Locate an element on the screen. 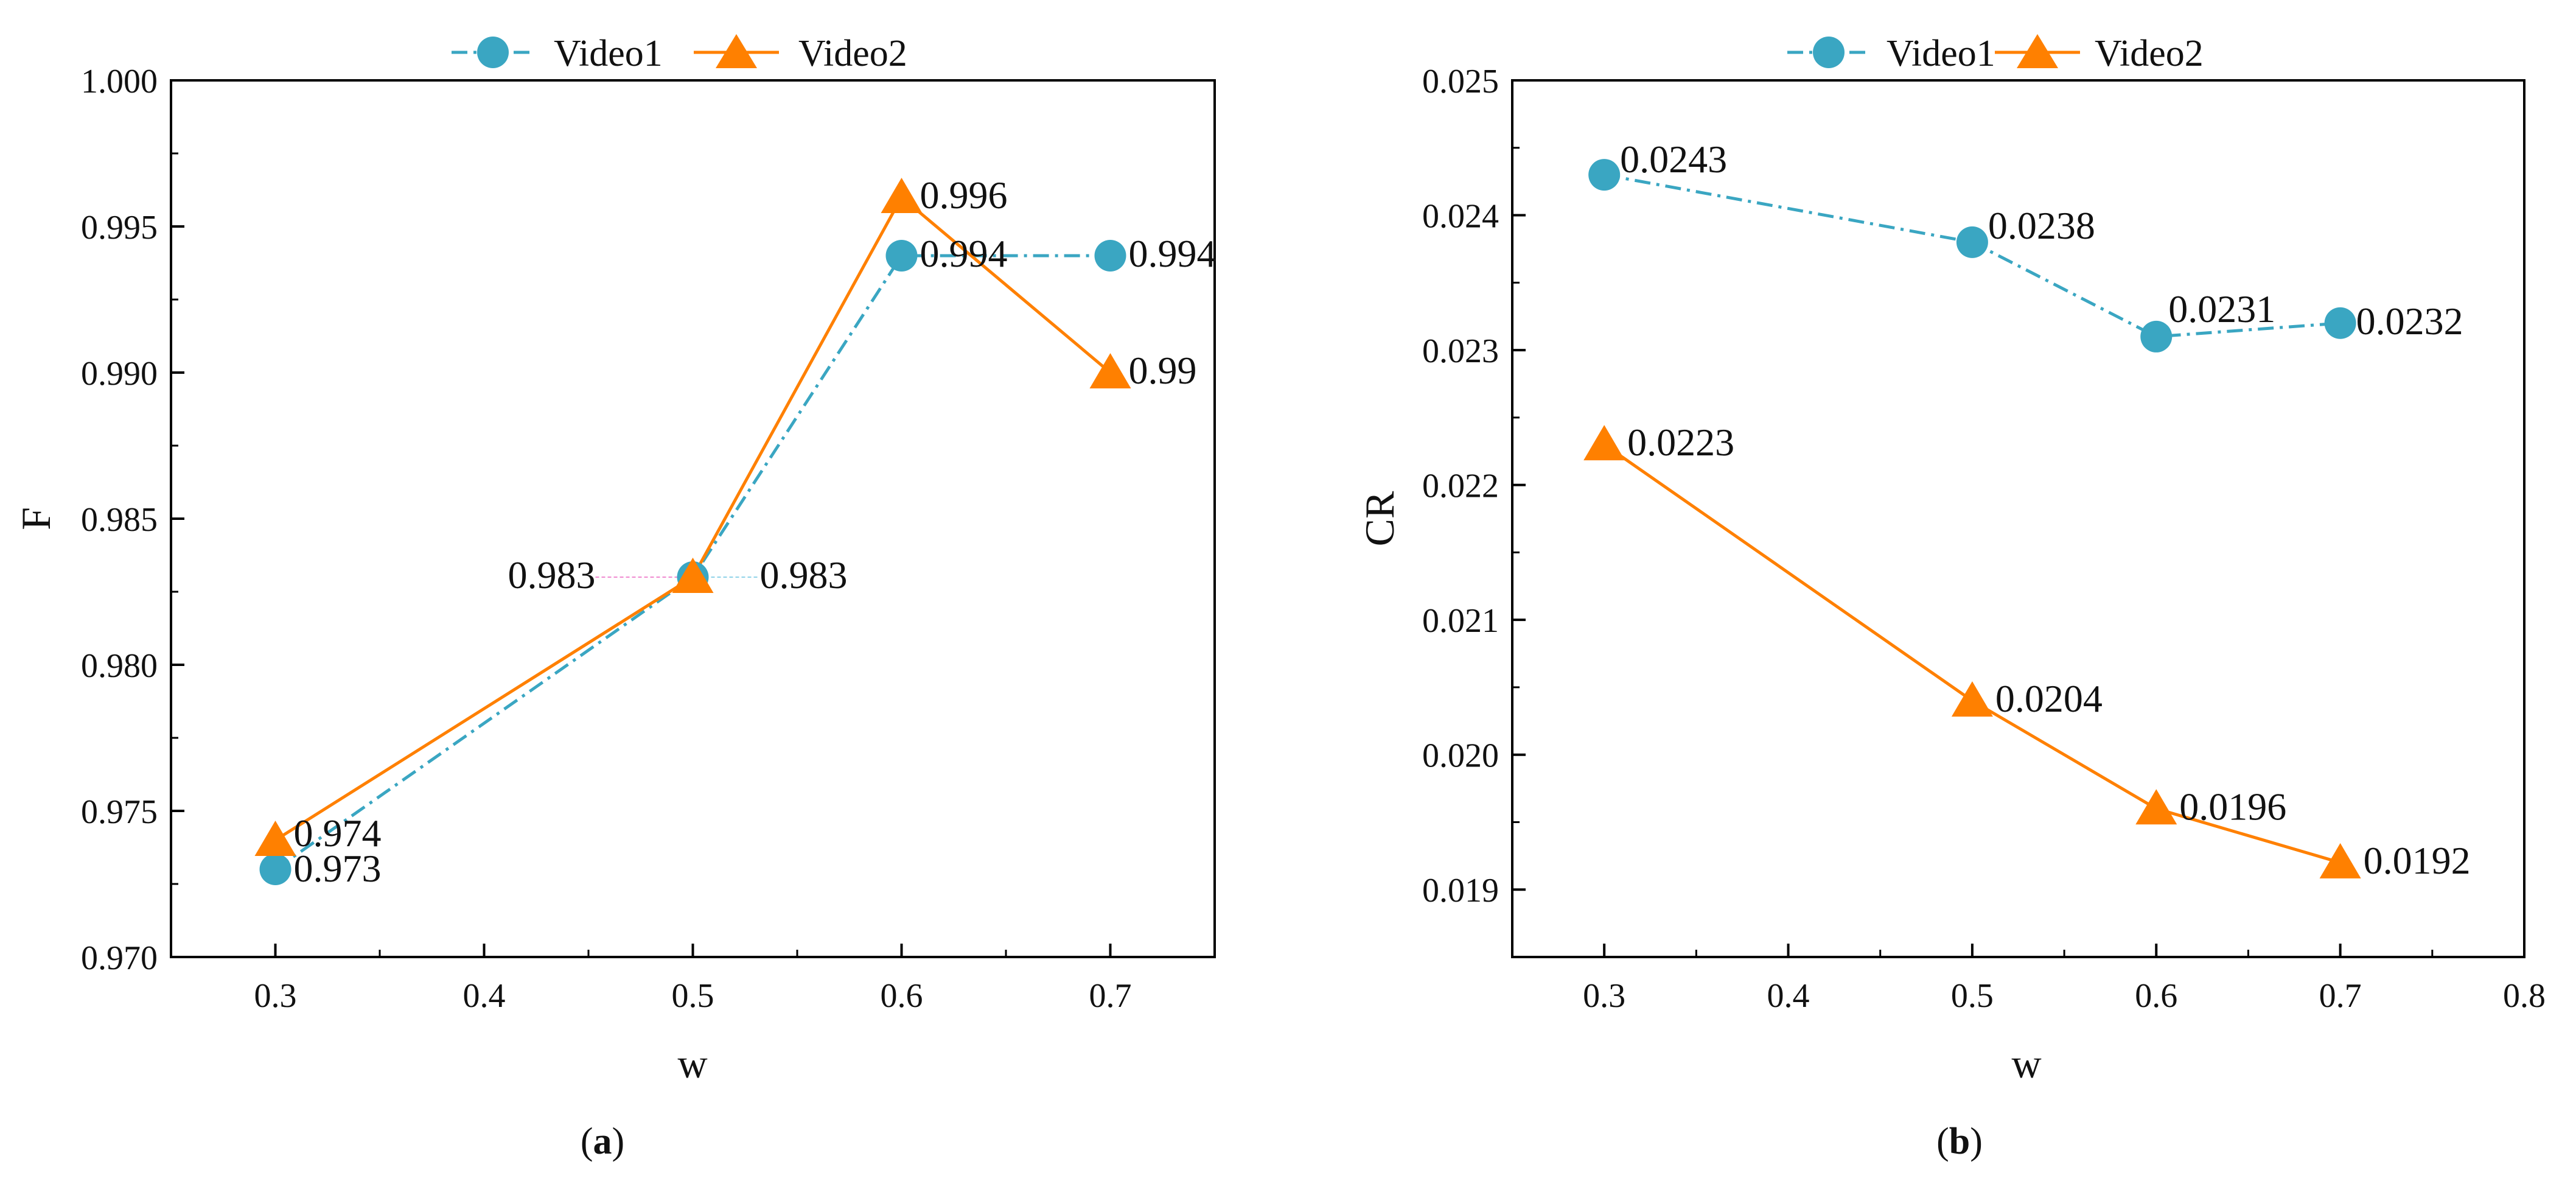  legend-label-video2-a: Video2 is located at coordinates (852, 53).